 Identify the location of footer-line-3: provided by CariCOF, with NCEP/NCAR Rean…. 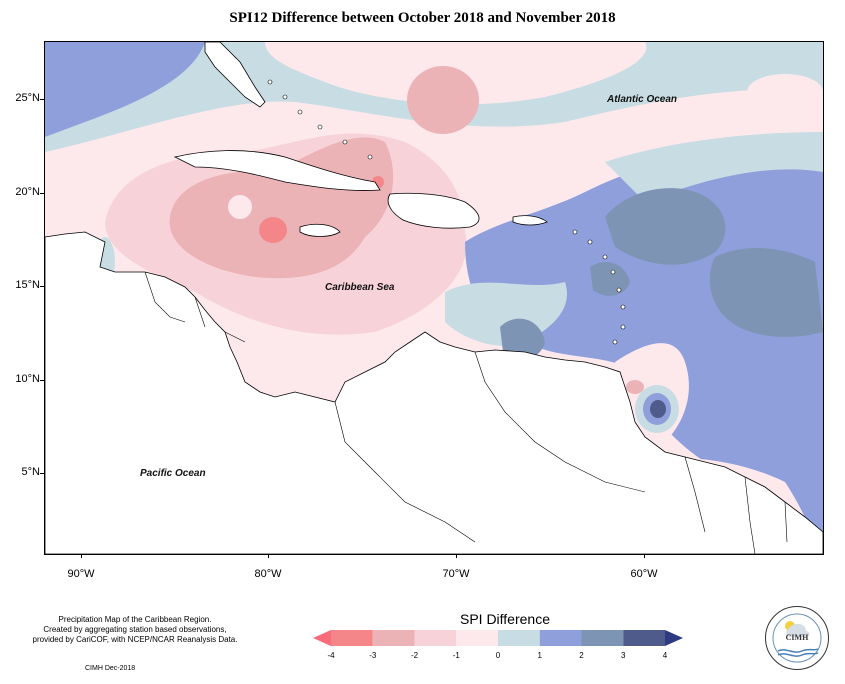
(135, 639).